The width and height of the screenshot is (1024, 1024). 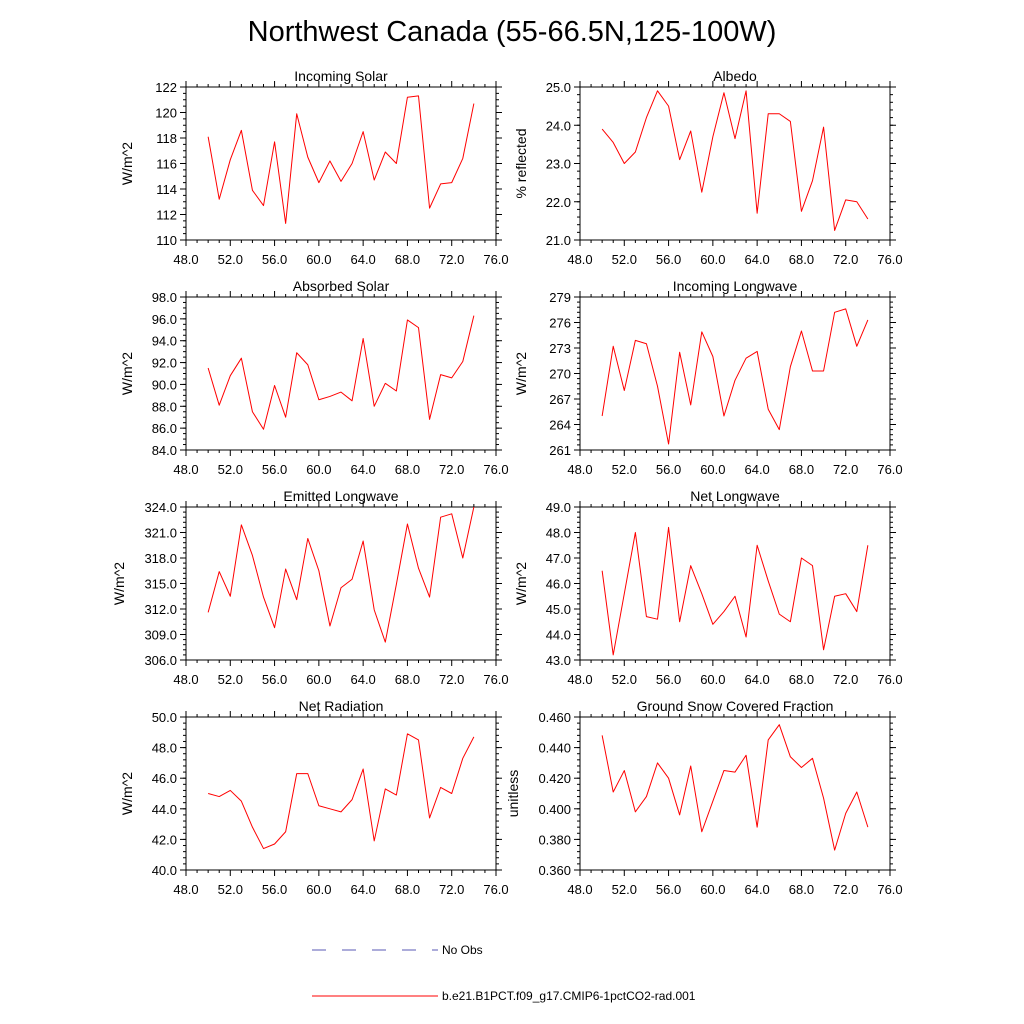 What do you see at coordinates (554, 748) in the screenshot?
I see `y-tick-label: 0.440` at bounding box center [554, 748].